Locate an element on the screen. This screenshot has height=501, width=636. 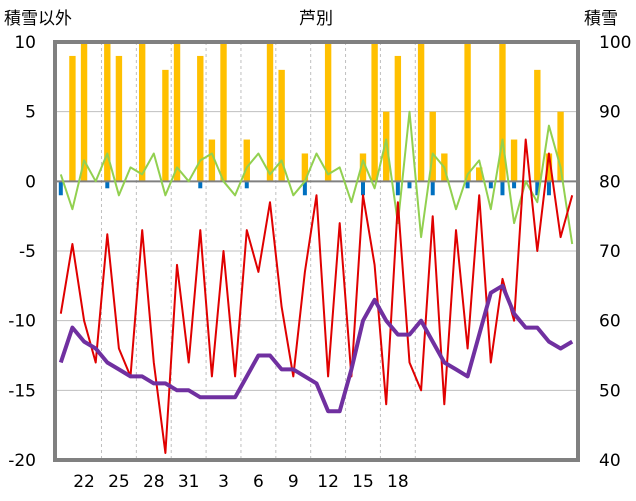
y-tick-right: 40 is located at coordinates (610, 461).